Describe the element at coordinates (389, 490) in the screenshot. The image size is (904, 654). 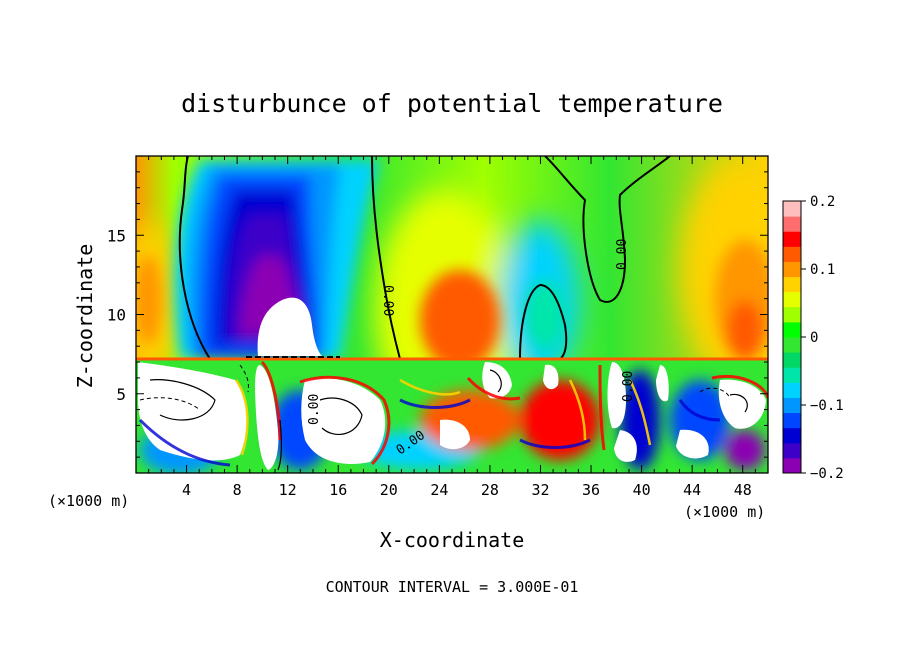
I see `x-tick-label: 20` at that location.